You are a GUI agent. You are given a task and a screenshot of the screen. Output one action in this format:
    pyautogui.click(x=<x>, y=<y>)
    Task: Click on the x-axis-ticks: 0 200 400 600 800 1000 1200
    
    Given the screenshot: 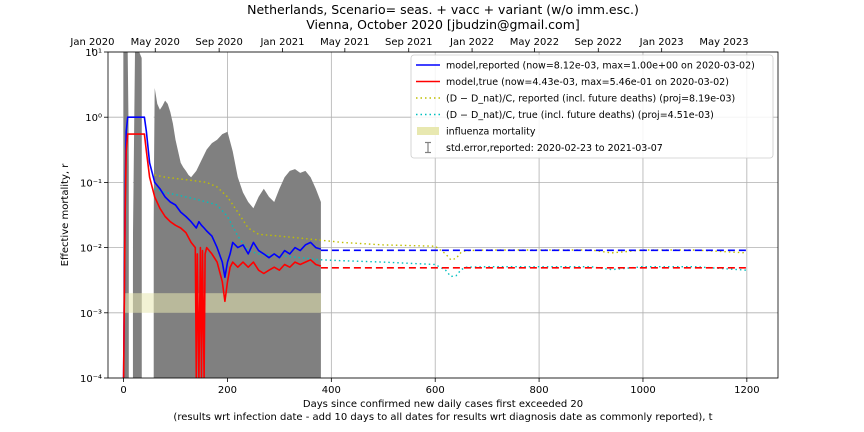 What is the action you would take?
    pyautogui.click(x=440, y=387)
    